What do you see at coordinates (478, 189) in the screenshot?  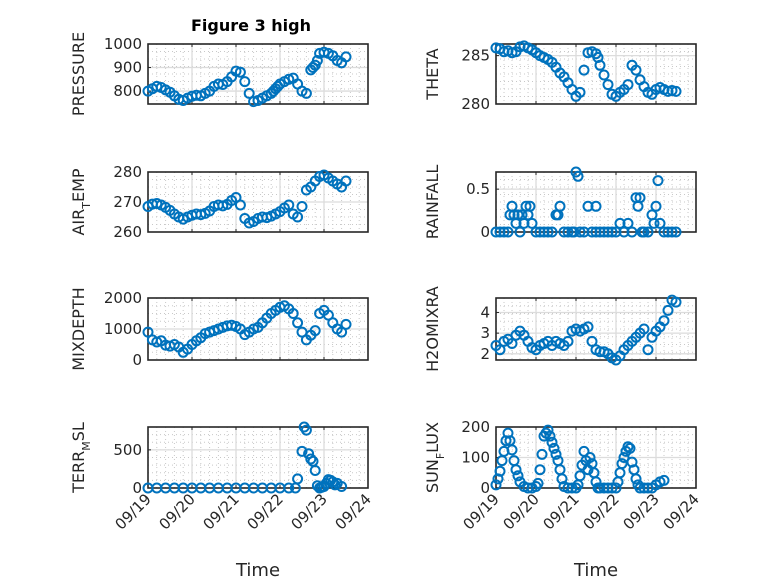 I see `y-tick-label: 0.5` at bounding box center [478, 189].